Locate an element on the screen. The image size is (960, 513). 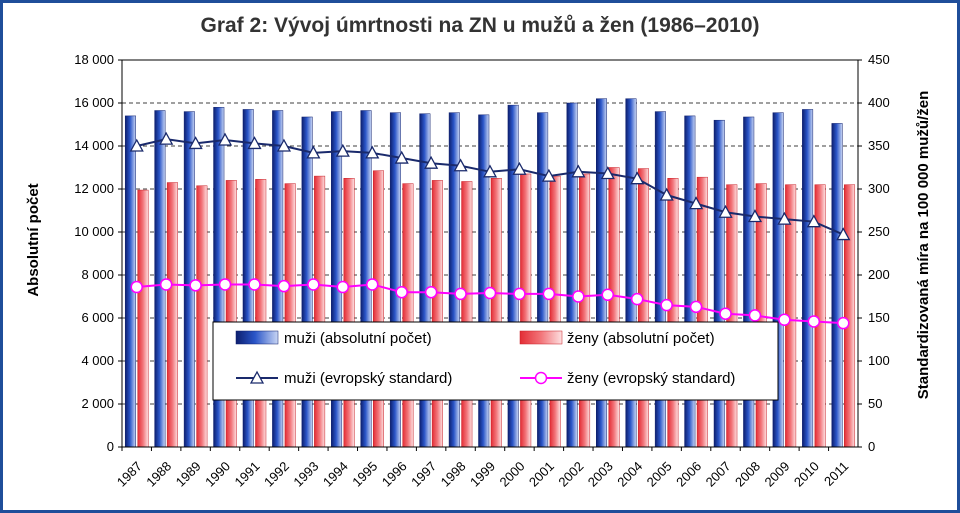
x-tick-label: 1988 is located at coordinates (158, 474).